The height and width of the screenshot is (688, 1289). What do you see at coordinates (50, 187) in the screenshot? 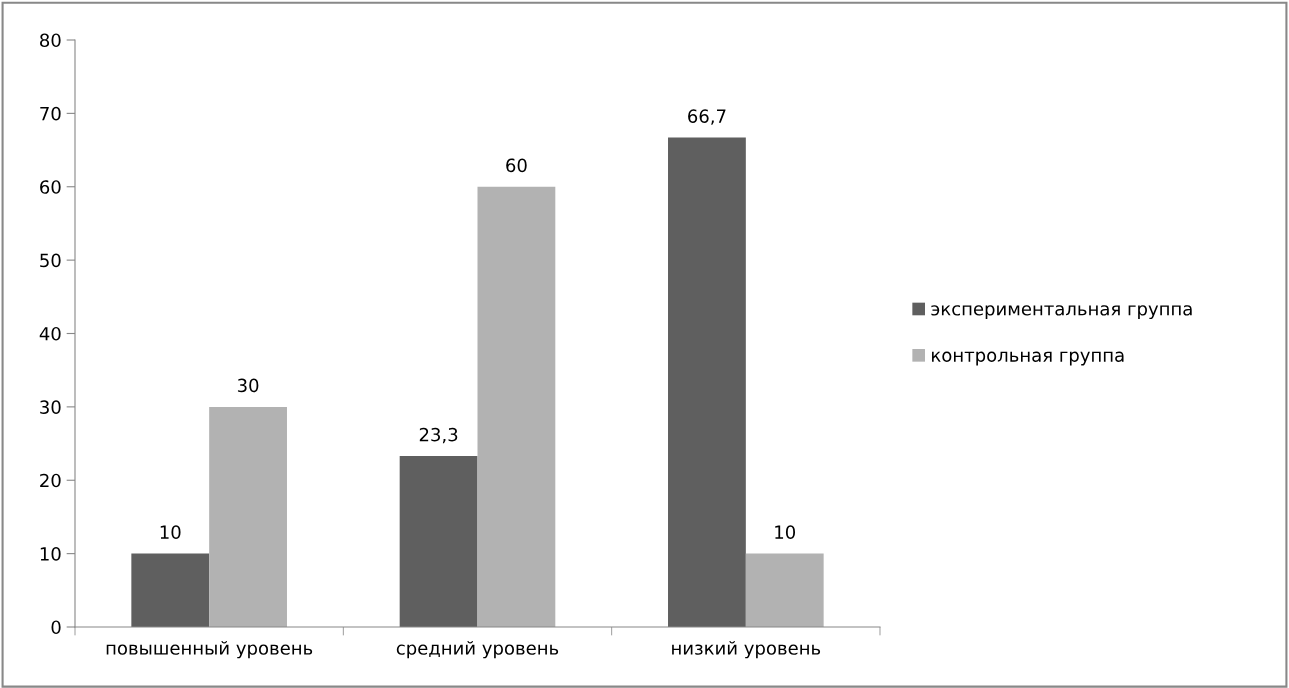
I see `y-tick-label: 60` at bounding box center [50, 187].